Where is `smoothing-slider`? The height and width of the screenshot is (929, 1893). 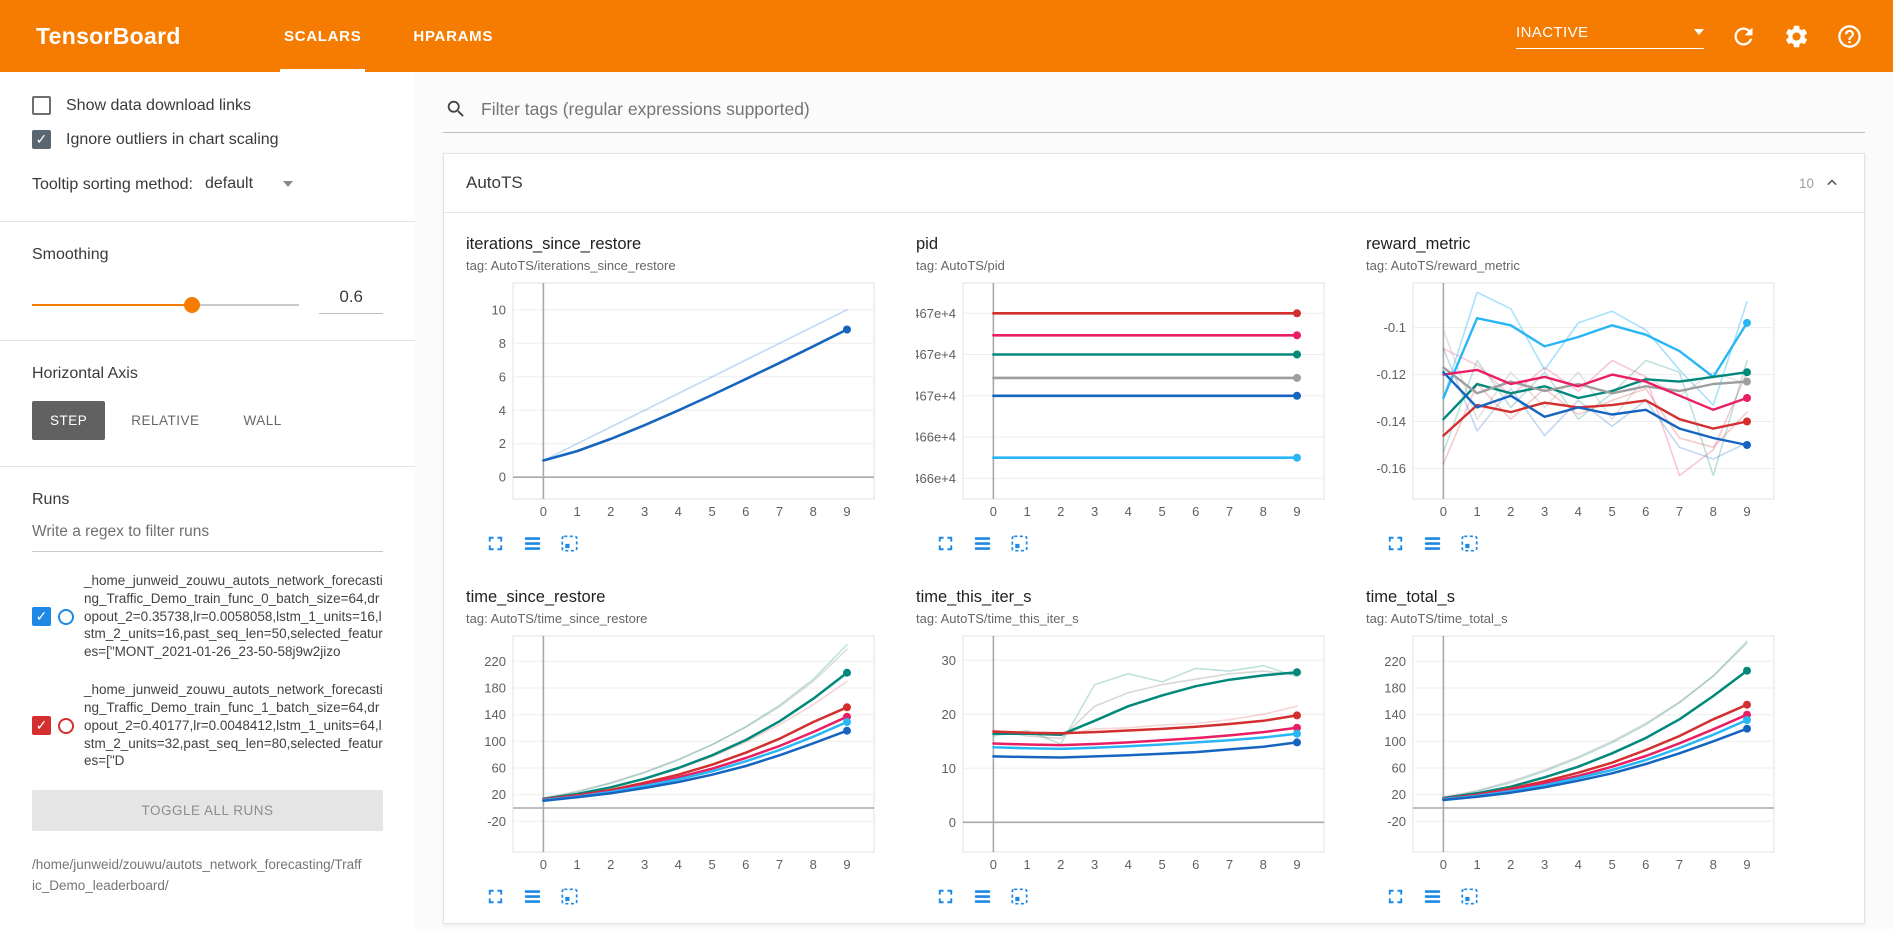
smoothing-slider is located at coordinates (166, 305).